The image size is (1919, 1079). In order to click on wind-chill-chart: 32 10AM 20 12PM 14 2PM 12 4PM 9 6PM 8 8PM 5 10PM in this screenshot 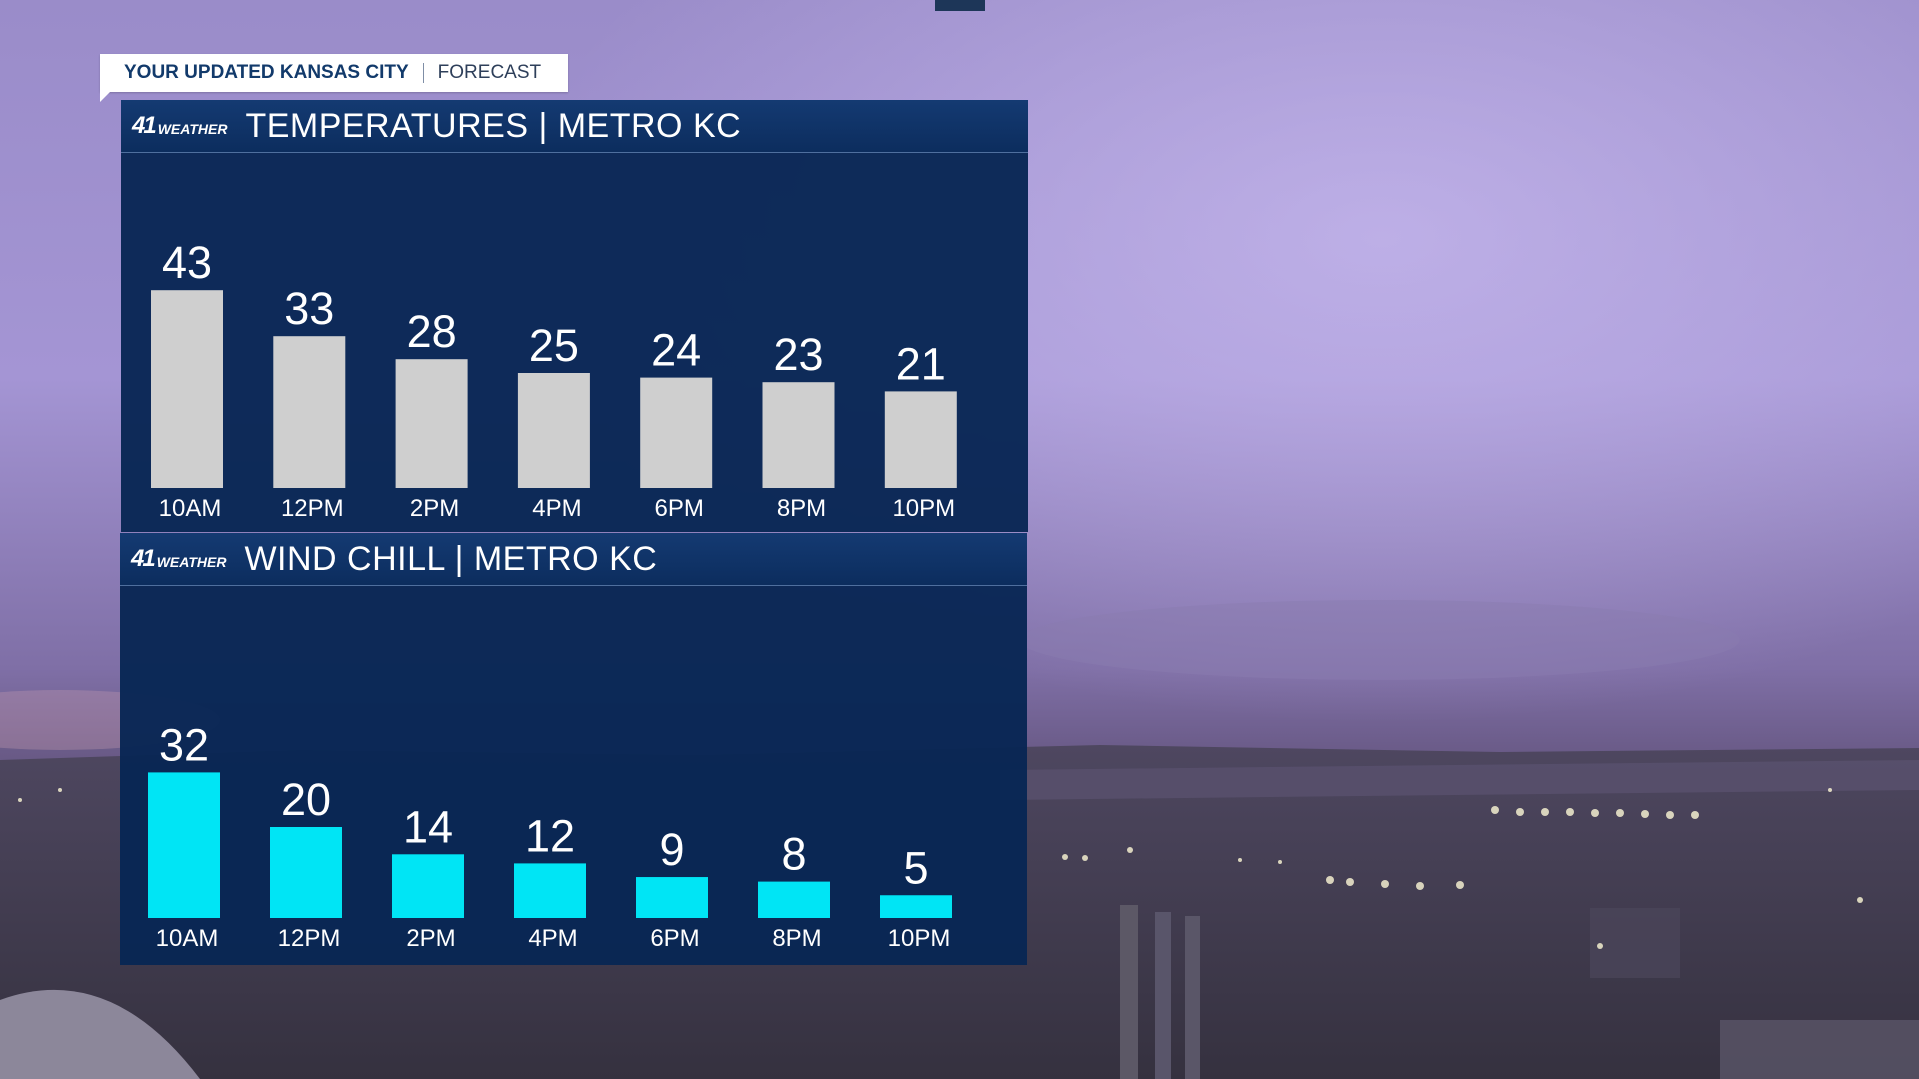, I will do `click(550, 835)`.